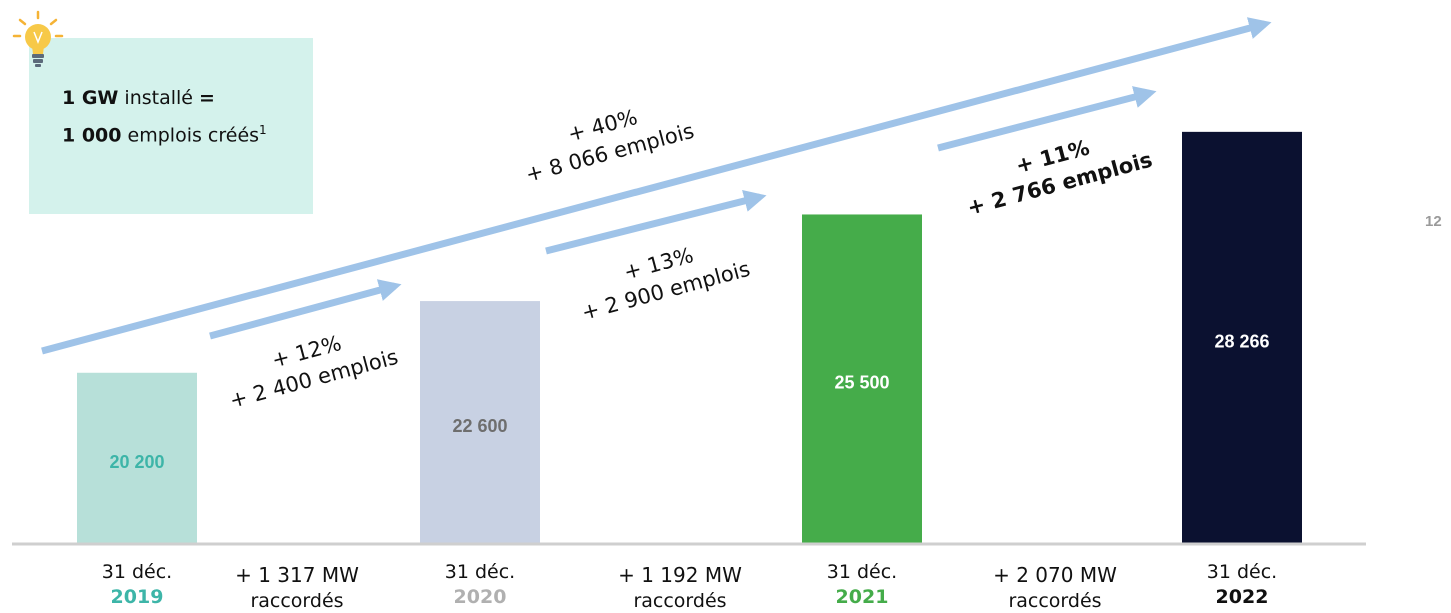  What do you see at coordinates (297, 575) in the screenshot?
I see `gap-label-mw-1: + 1 317 MW` at bounding box center [297, 575].